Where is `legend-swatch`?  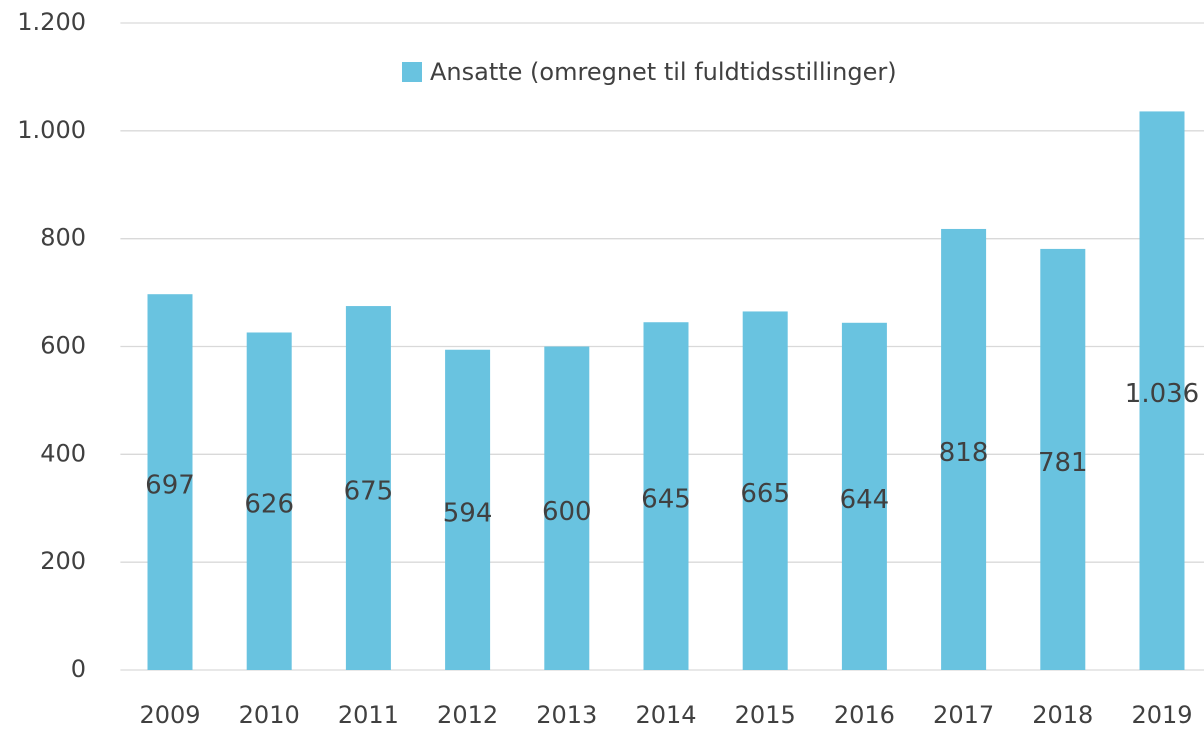
legend-swatch is located at coordinates (412, 72).